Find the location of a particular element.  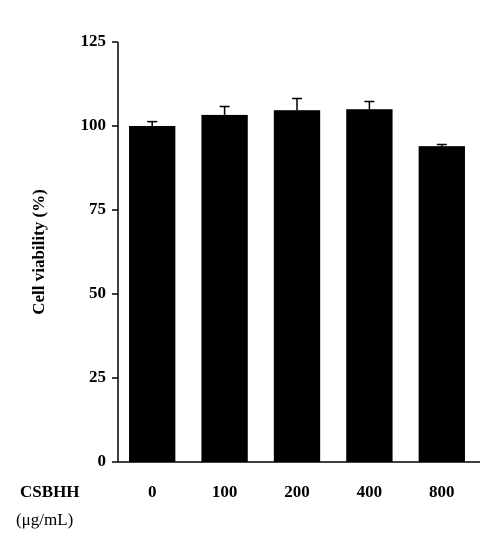

x-axis-label: CSBHH is located at coordinates (50, 491).